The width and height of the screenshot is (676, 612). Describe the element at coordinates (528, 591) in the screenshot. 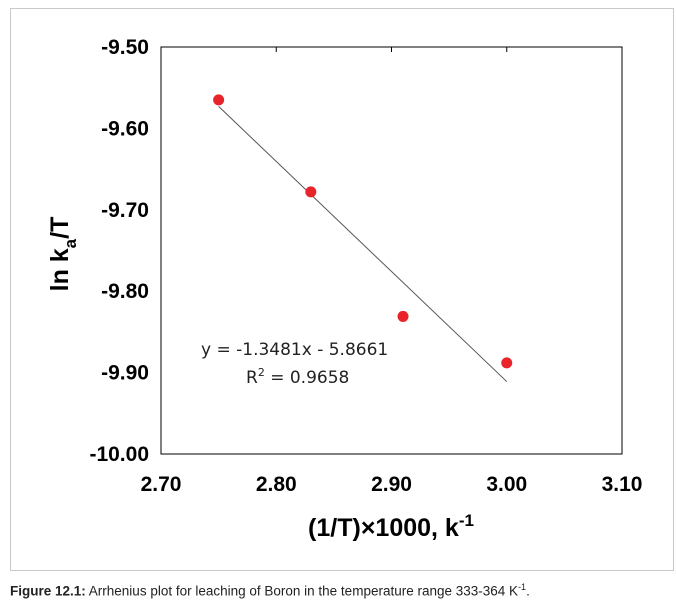

I see `caption-end: .` at that location.